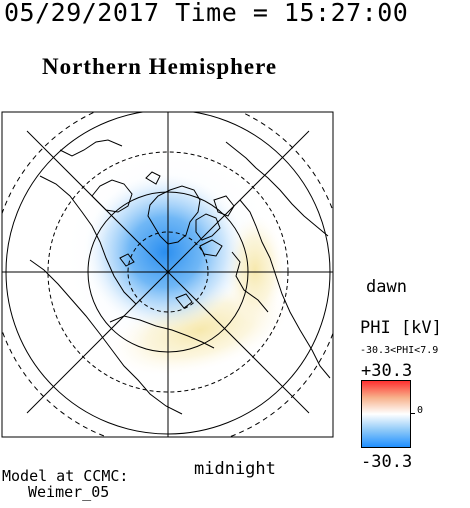 The width and height of the screenshot is (470, 508). Describe the element at coordinates (160, 66) in the screenshot. I see `hemisphere-title: Northern Hemisphere` at that location.